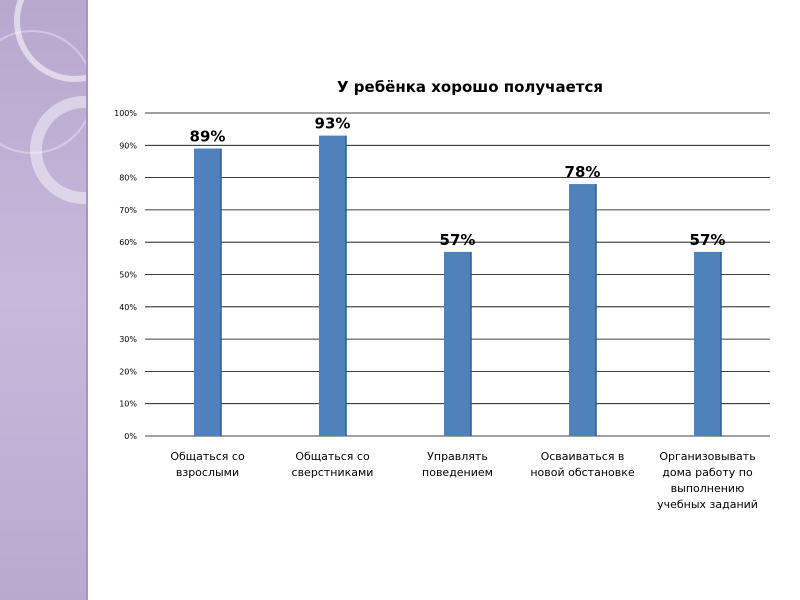 This screenshot has width=800, height=600. Describe the element at coordinates (44, 300) in the screenshot. I see `decorative-side-panel` at that location.